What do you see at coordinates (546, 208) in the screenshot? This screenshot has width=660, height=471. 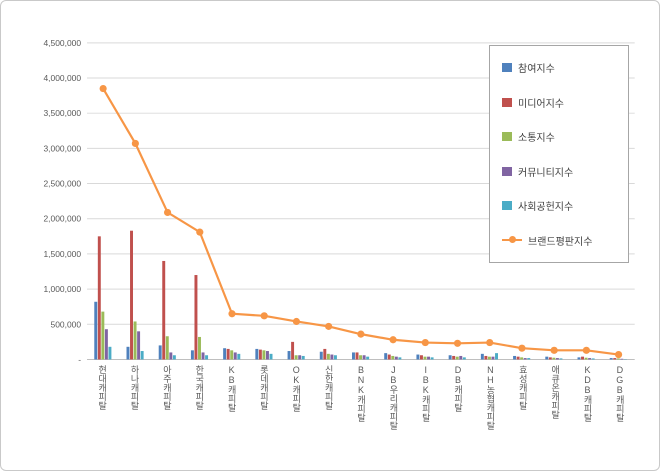 I see `legend-label: 사회공헌지수` at bounding box center [546, 208].